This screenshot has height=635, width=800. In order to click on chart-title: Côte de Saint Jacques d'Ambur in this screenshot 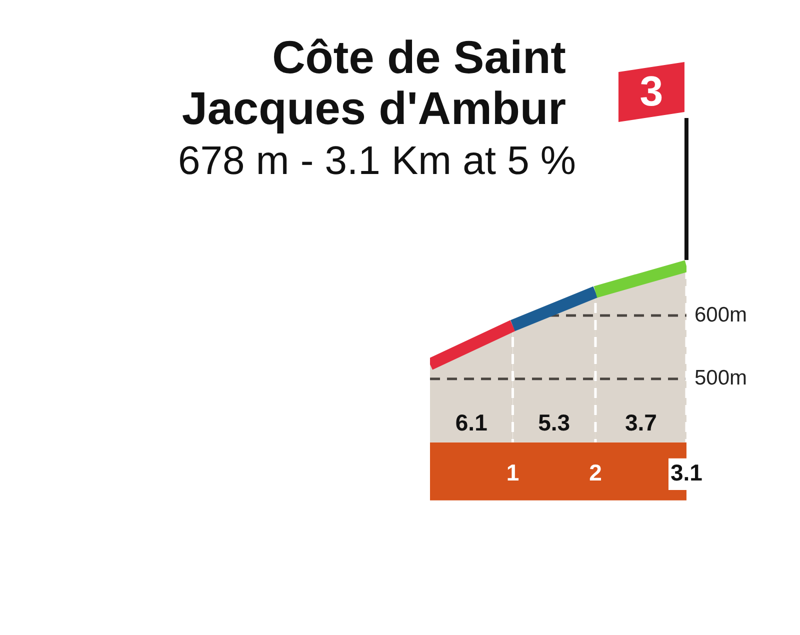, I will do `click(373, 82)`.